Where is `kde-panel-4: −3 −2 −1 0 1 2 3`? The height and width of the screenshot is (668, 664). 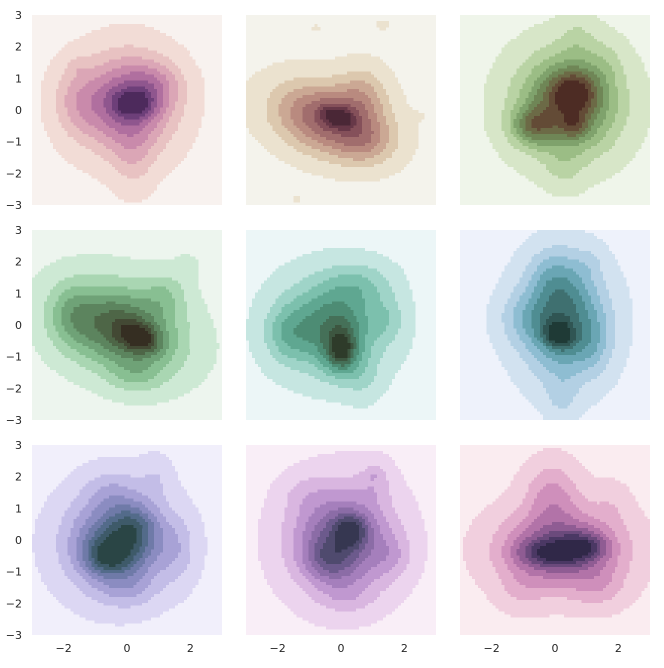
kde-panel-4: −3 −2 −1 0 1 2 3 is located at coordinates (114, 325).